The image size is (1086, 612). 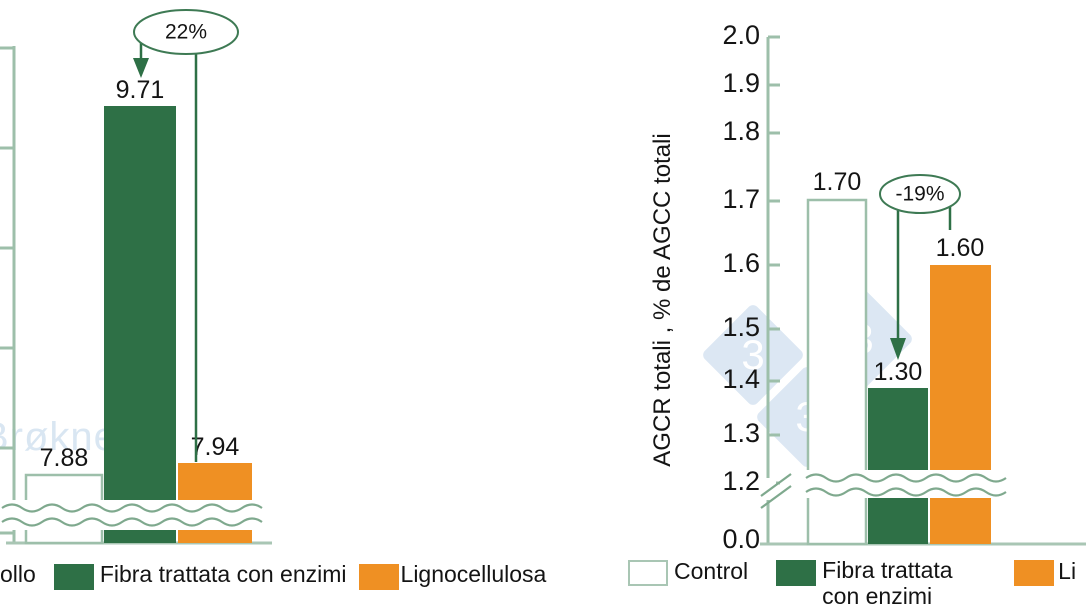 I want to click on legend-label-lignocellulosa: Li, so click(x=1067, y=571).